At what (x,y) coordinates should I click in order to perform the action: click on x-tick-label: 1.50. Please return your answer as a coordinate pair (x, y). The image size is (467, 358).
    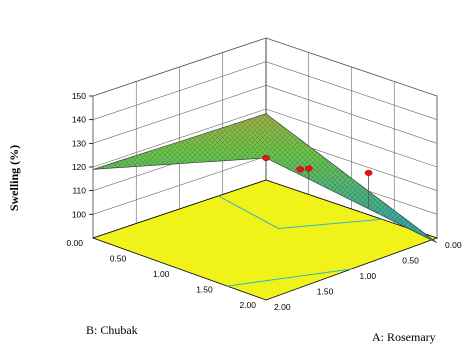
    Looking at the image, I should click on (325, 292).